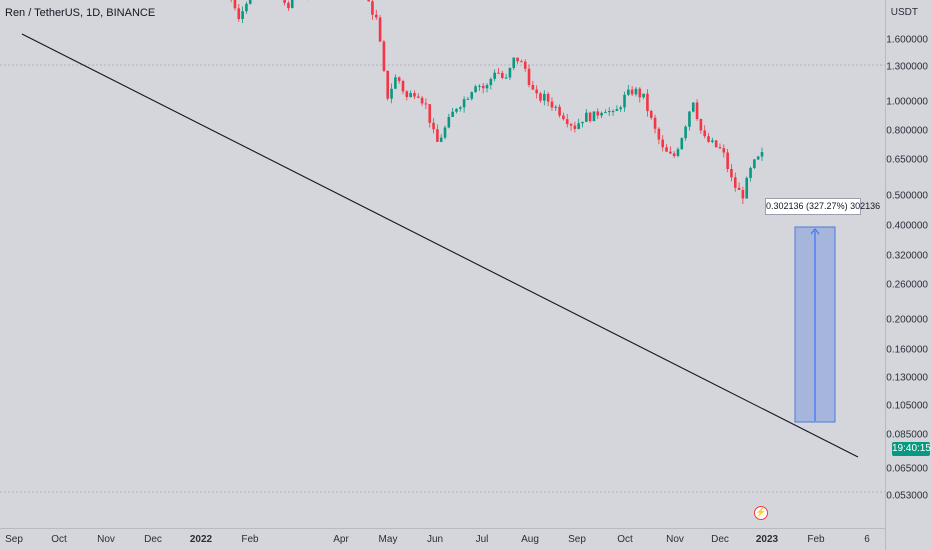  Describe the element at coordinates (907, 350) in the screenshot. I see `price-tick-label: 0.160000` at that location.